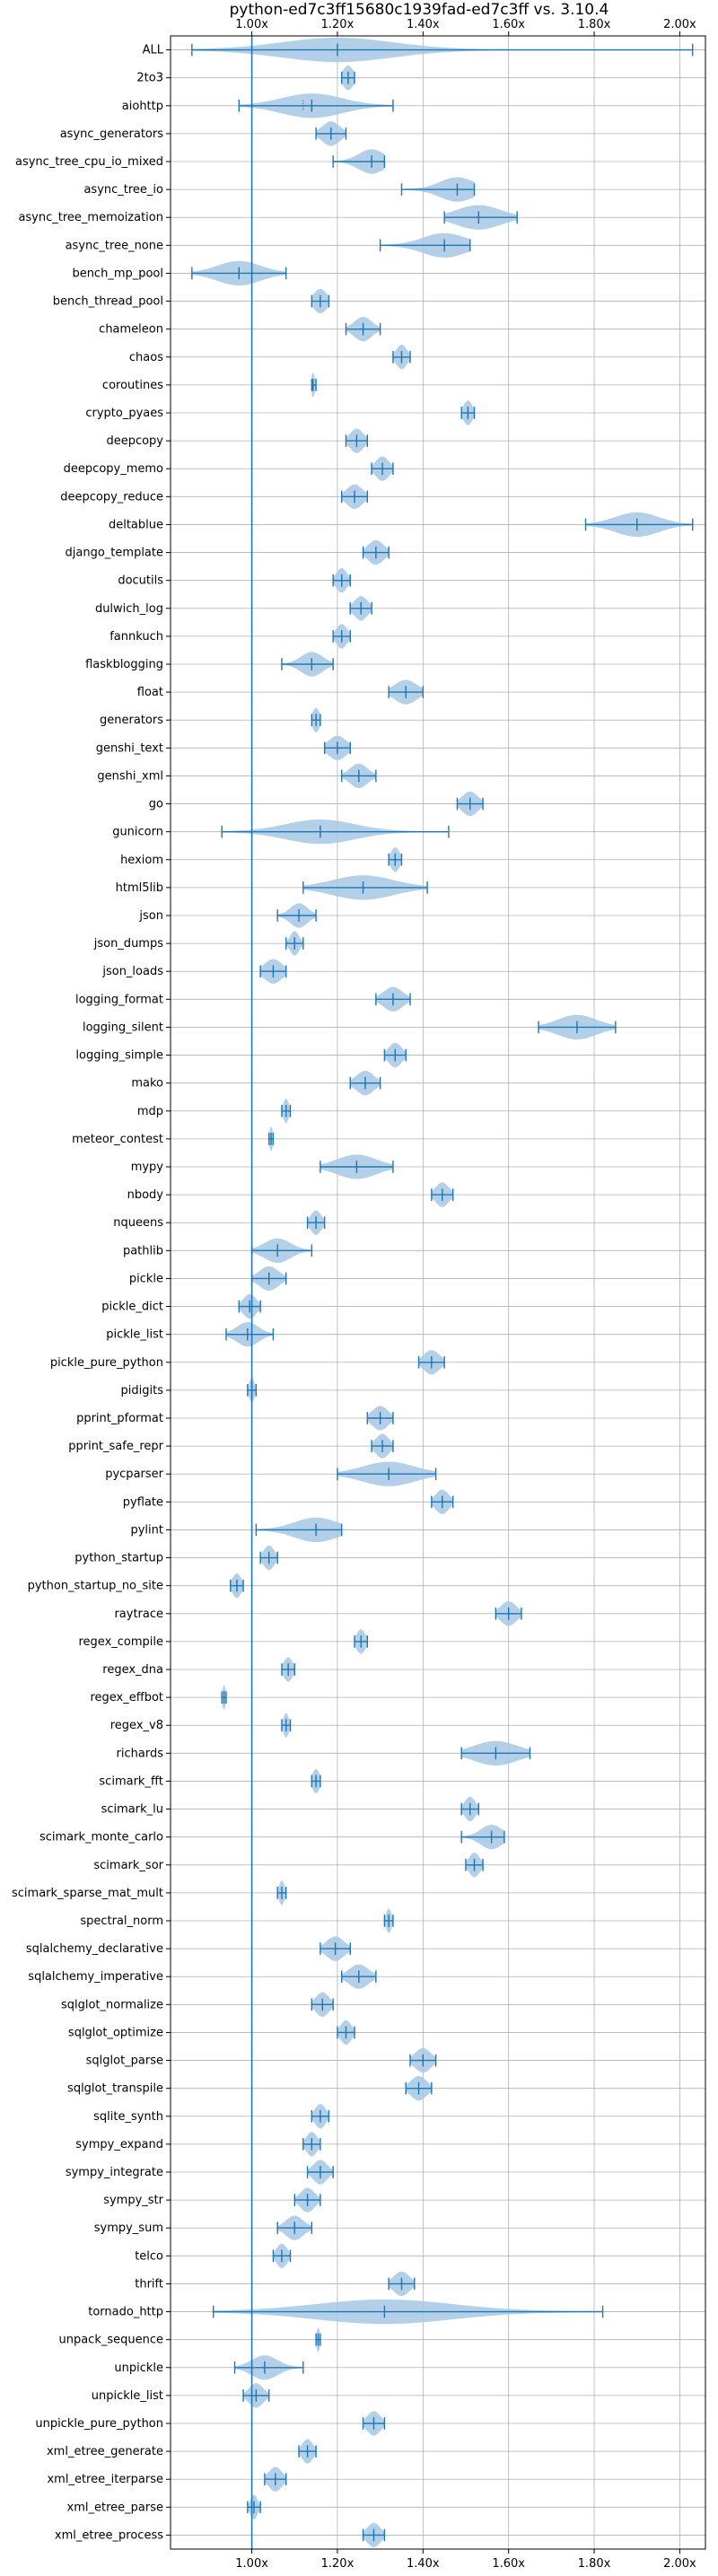  What do you see at coordinates (146, 1278) in the screenshot?
I see `benchmark-label: pickle` at bounding box center [146, 1278].